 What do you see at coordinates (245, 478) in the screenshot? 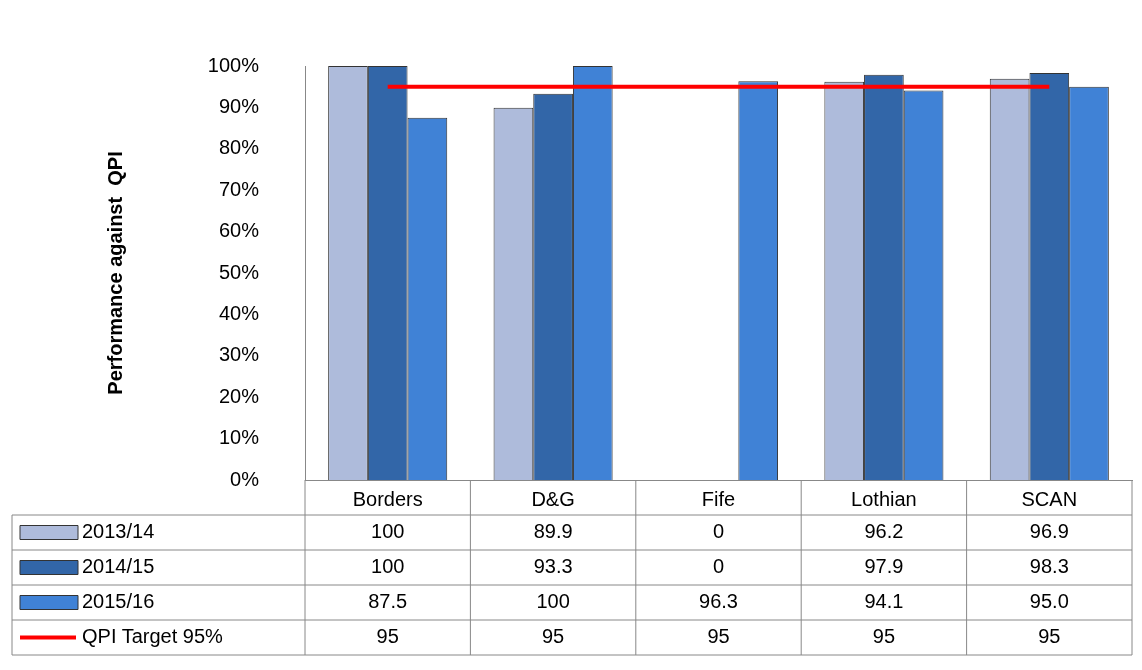
I see `y-tick-label: 0%` at bounding box center [245, 478].